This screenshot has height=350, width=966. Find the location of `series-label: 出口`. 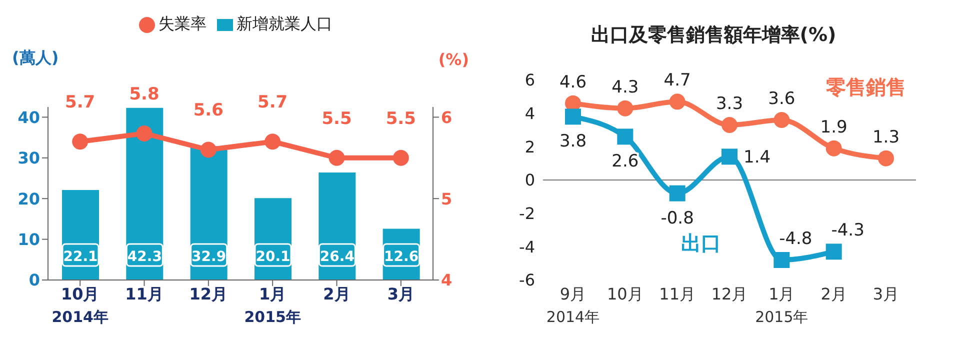

series-label: 出口 is located at coordinates (701, 243).